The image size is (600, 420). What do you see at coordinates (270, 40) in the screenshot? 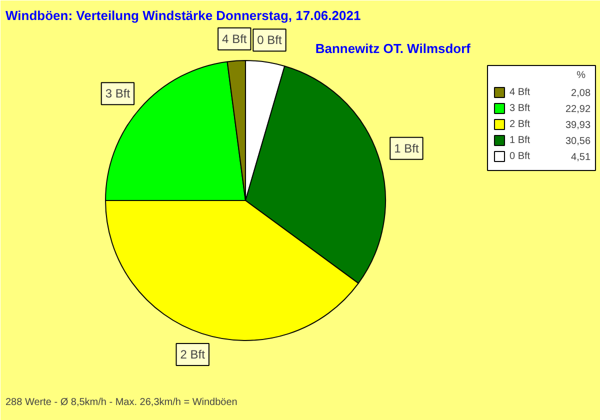
I see `slice-label: 0 Bft` at bounding box center [270, 40].